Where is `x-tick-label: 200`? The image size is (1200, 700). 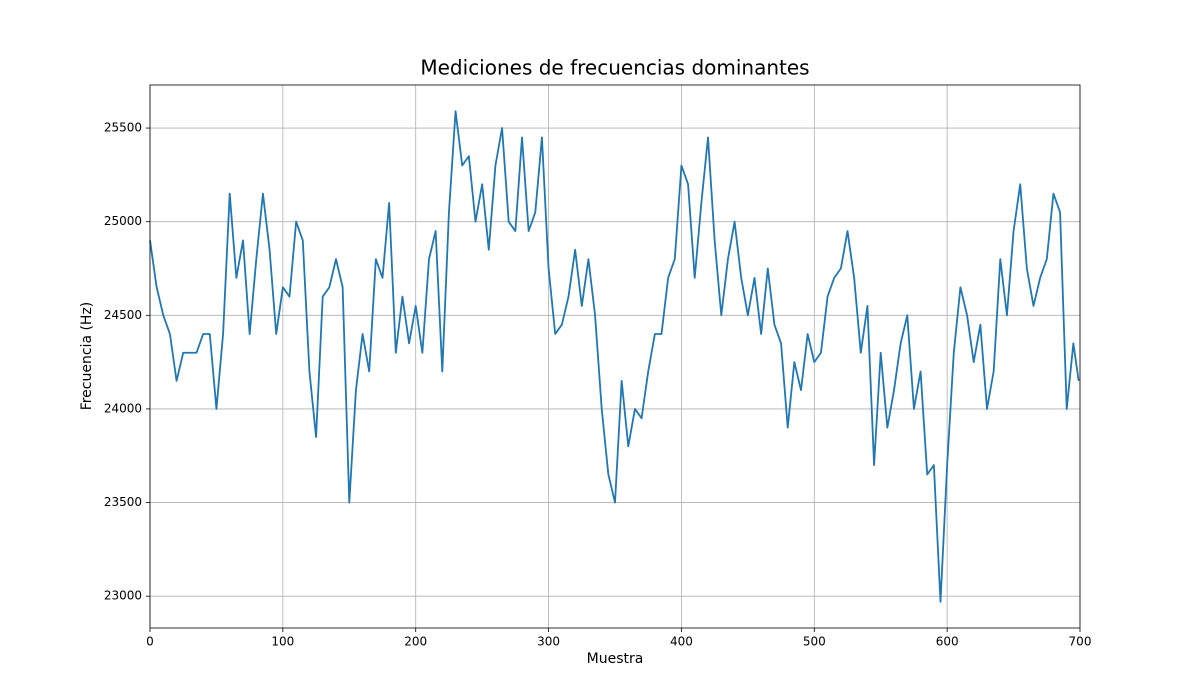
x-tick-label: 200 is located at coordinates (415, 642).